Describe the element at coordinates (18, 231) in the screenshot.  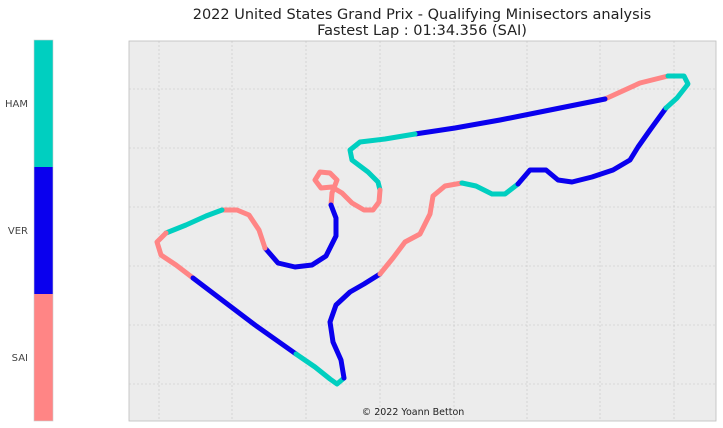
I see `colorbar-label-ver: VER` at that location.